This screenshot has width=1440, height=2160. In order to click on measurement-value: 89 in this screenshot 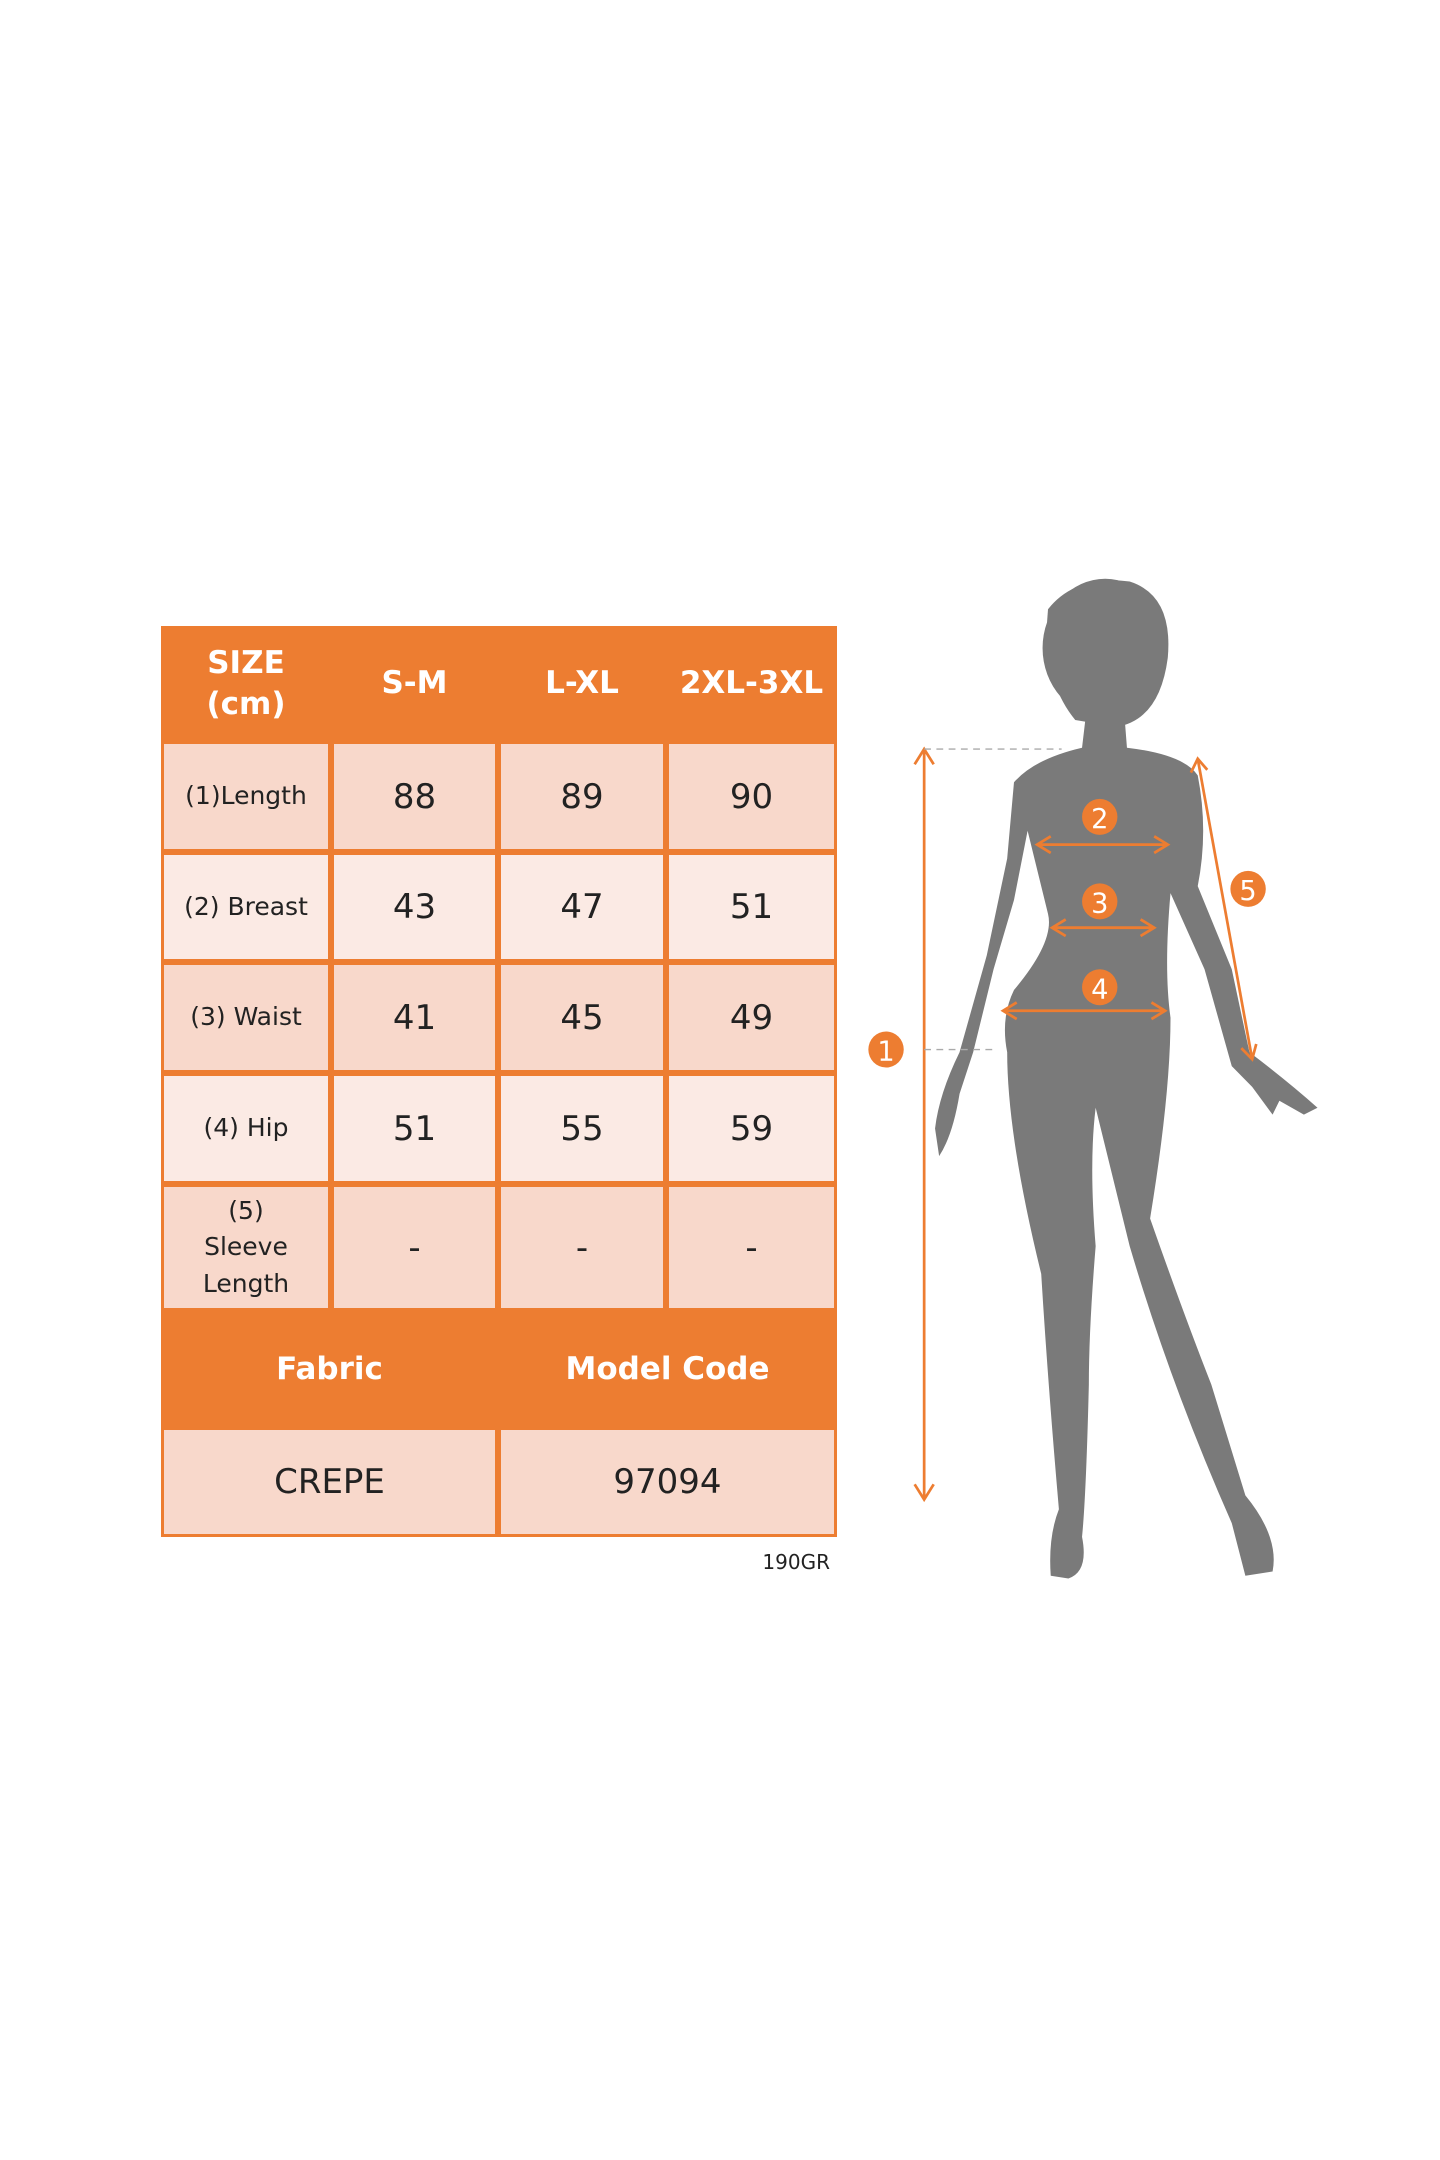, I will do `click(582, 796)`.